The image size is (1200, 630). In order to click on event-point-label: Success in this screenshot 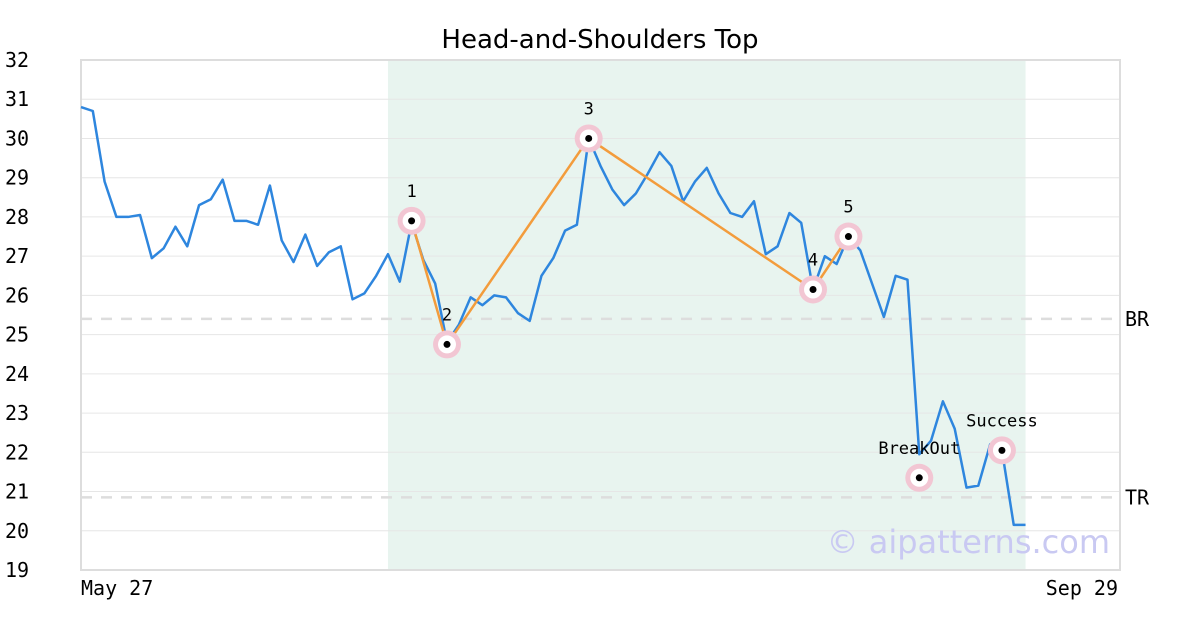, I will do `click(1002, 421)`.